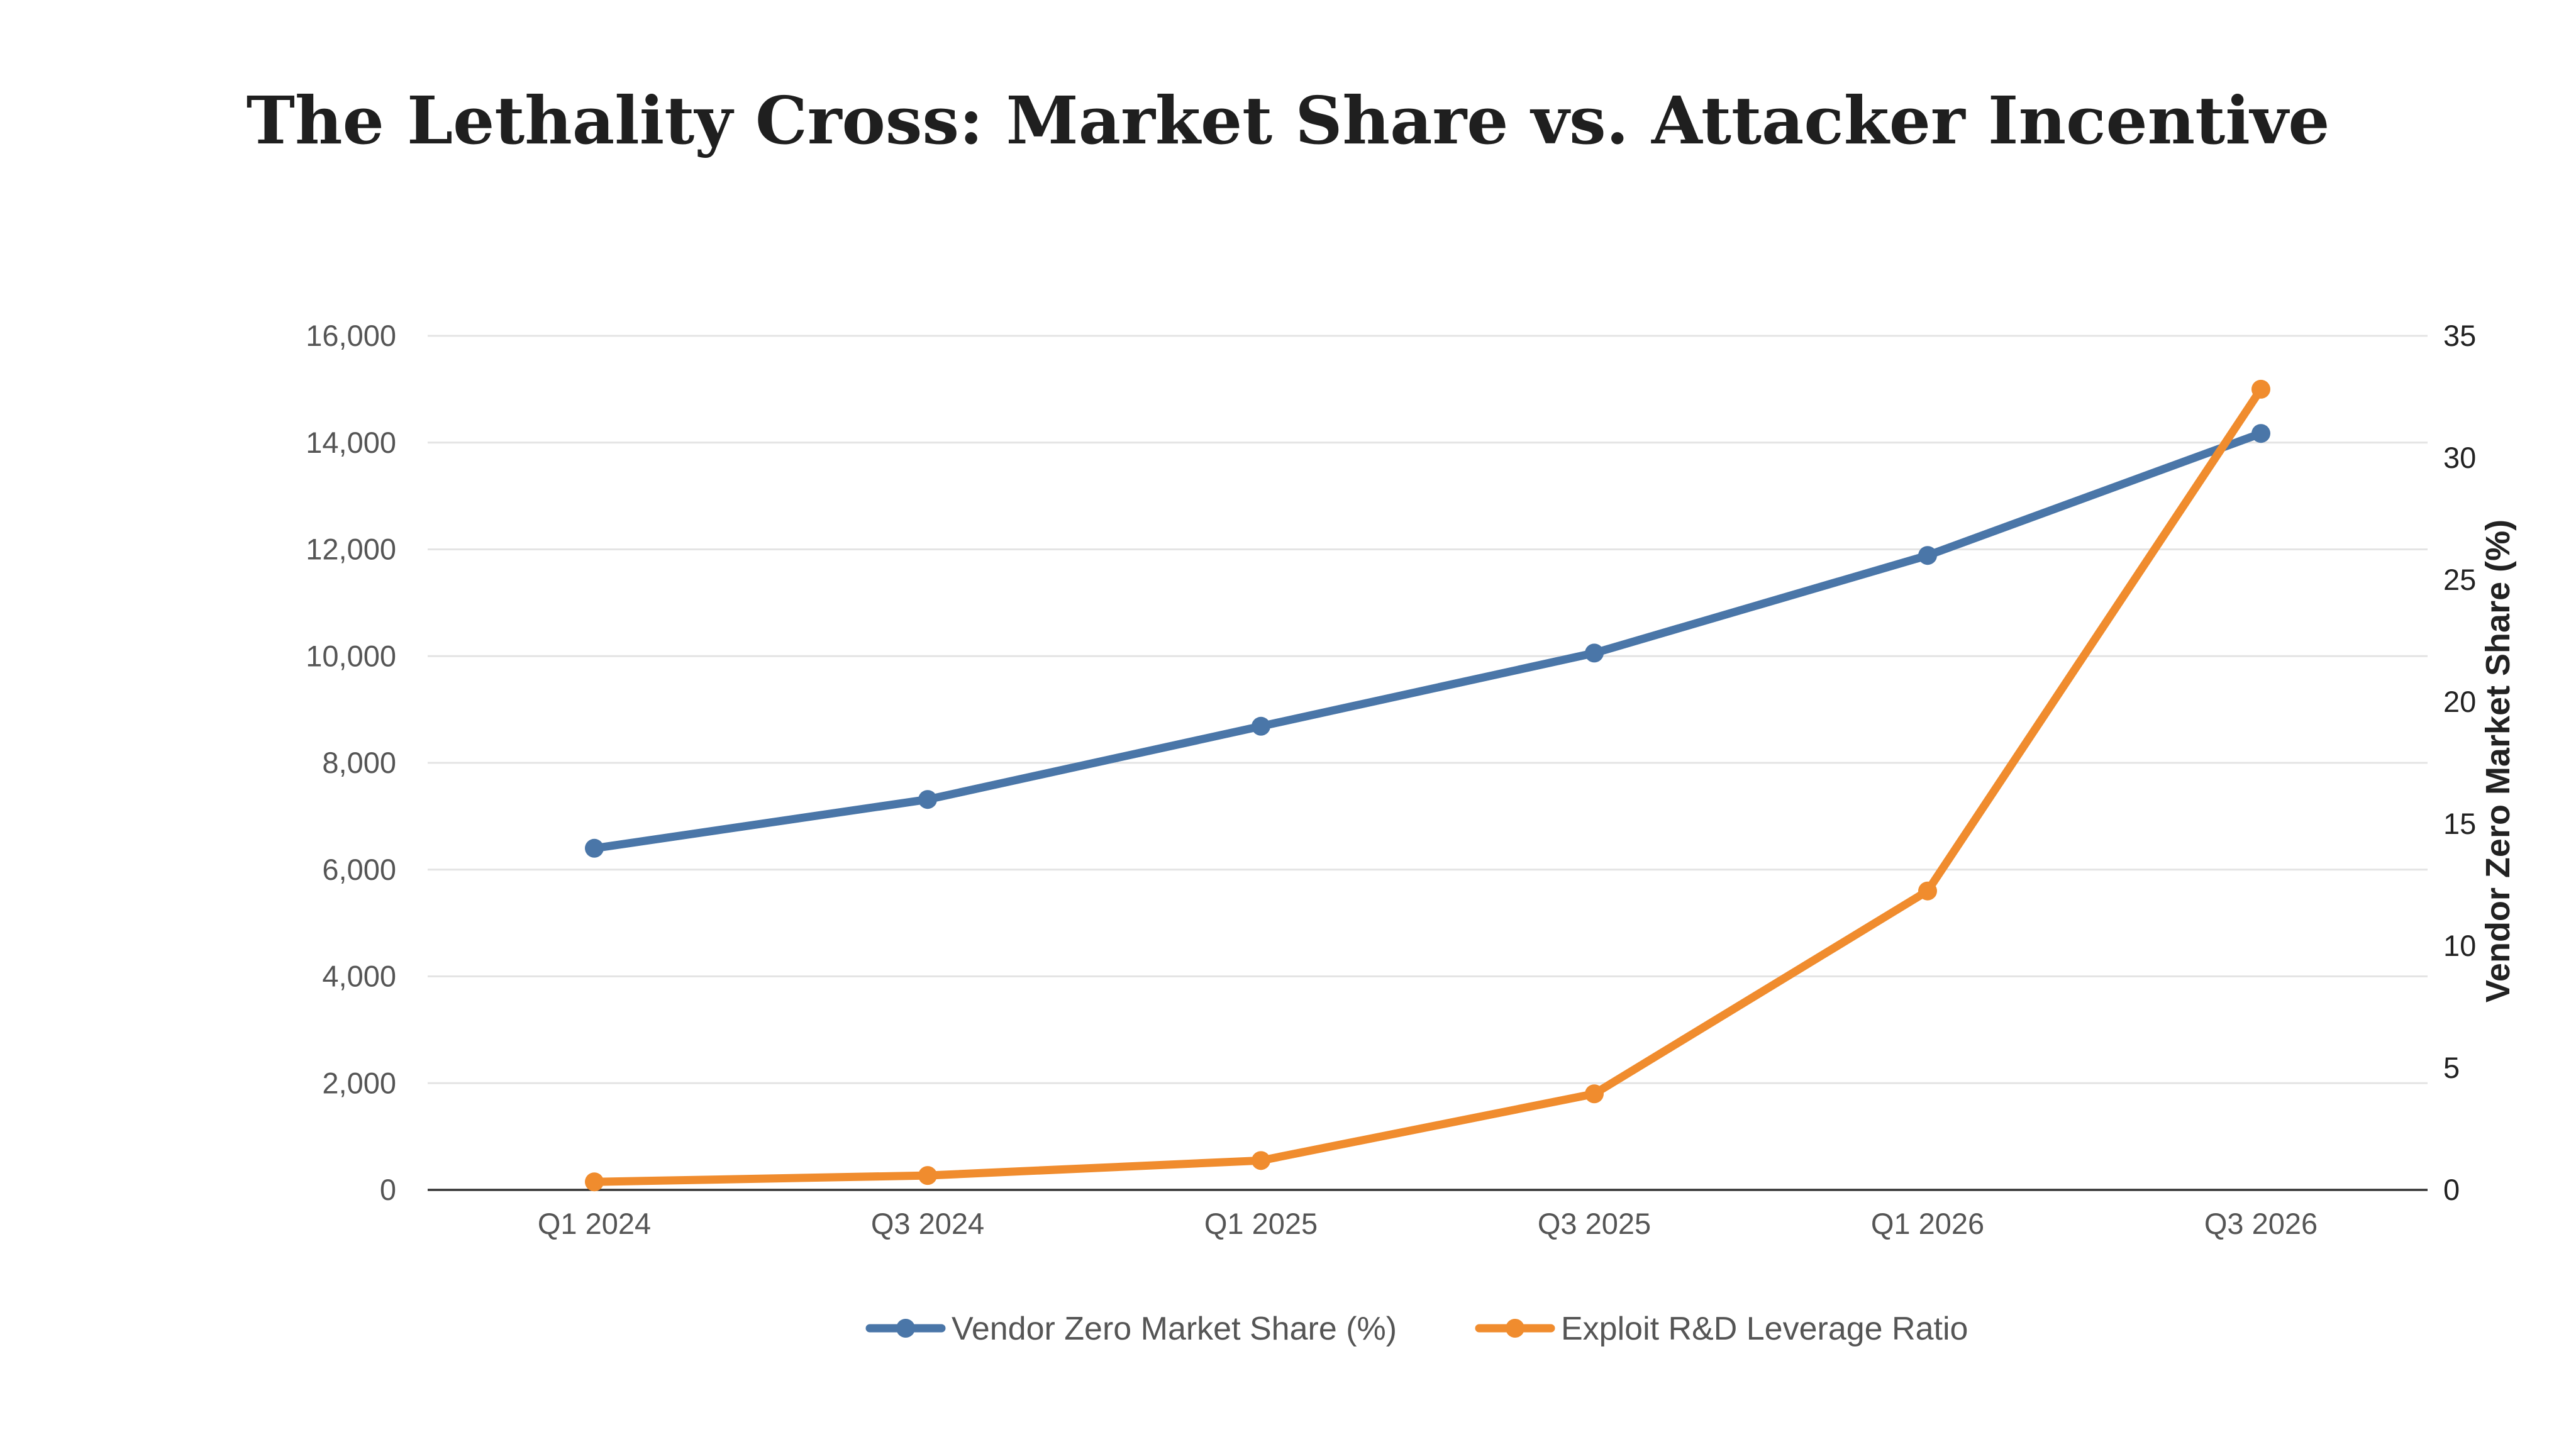  What do you see at coordinates (359, 1082) in the screenshot?
I see `left-y-tick-label: 2,000` at bounding box center [359, 1082].